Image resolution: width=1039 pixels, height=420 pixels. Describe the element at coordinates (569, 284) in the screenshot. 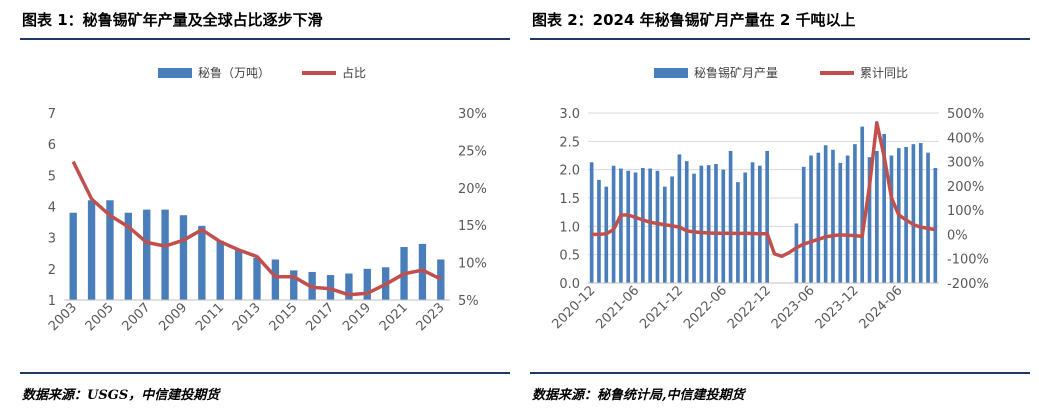

I see `y-left-tick-label: 0.0` at that location.